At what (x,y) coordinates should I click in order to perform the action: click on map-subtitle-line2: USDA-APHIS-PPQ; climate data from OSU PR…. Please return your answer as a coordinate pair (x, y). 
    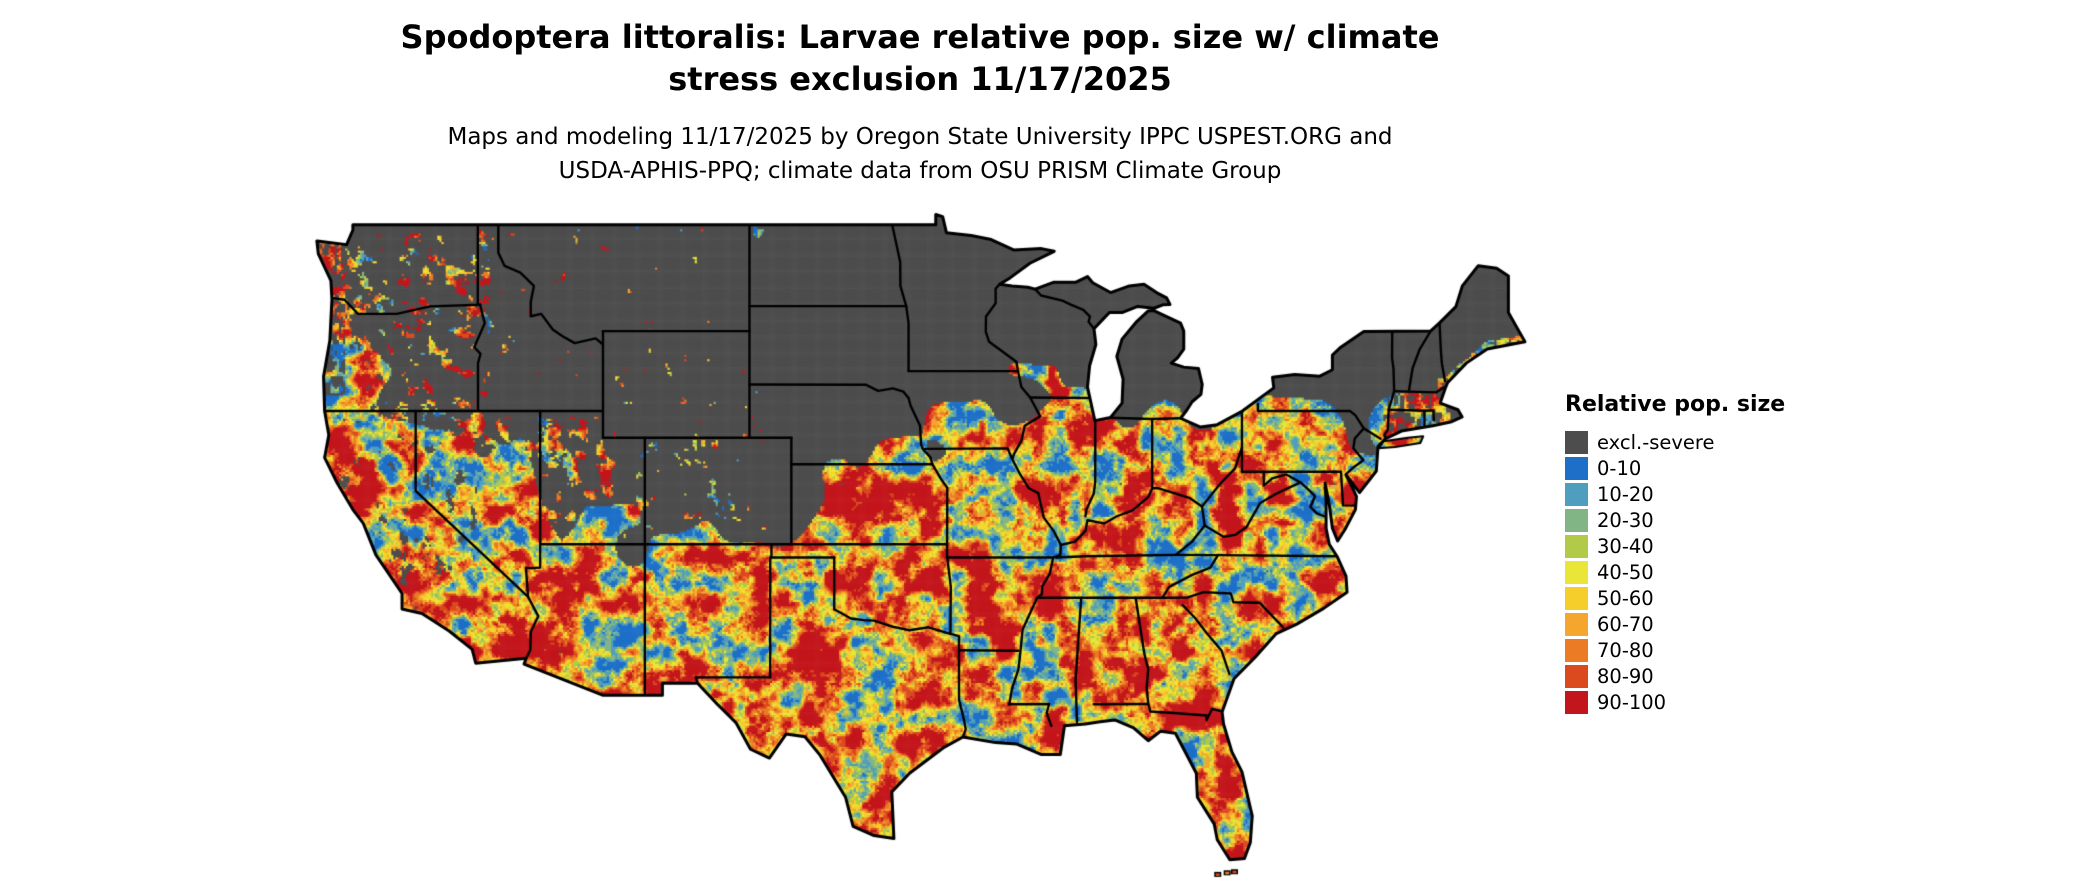
    Looking at the image, I should click on (920, 171).